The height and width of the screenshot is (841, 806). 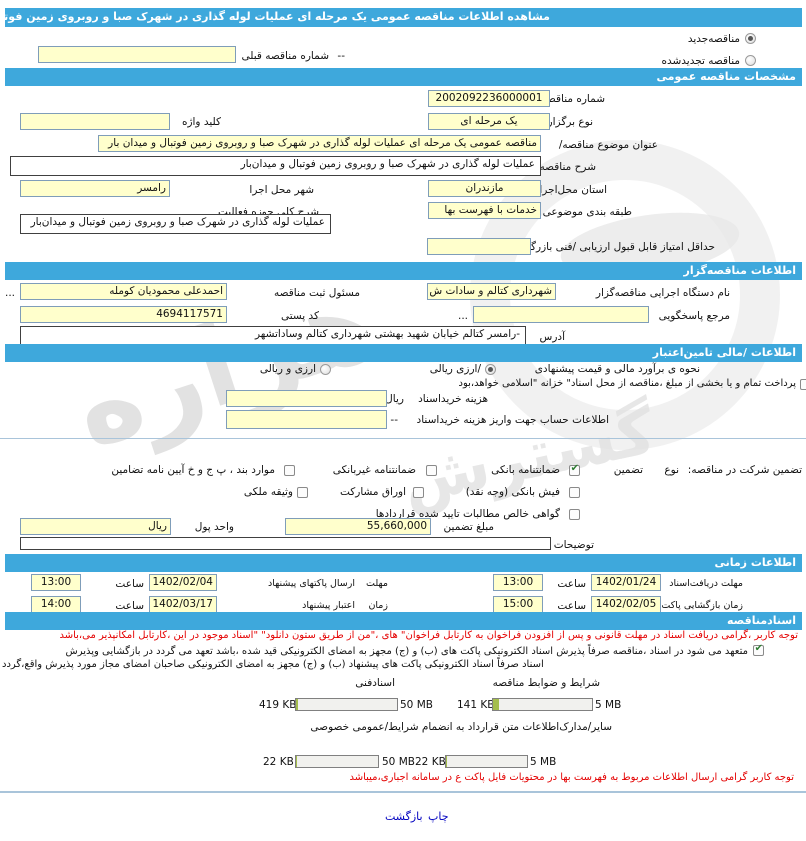 What do you see at coordinates (123, 291) in the screenshot?
I see `registrar-input: احمدعلی محمودیان کومله` at bounding box center [123, 291].